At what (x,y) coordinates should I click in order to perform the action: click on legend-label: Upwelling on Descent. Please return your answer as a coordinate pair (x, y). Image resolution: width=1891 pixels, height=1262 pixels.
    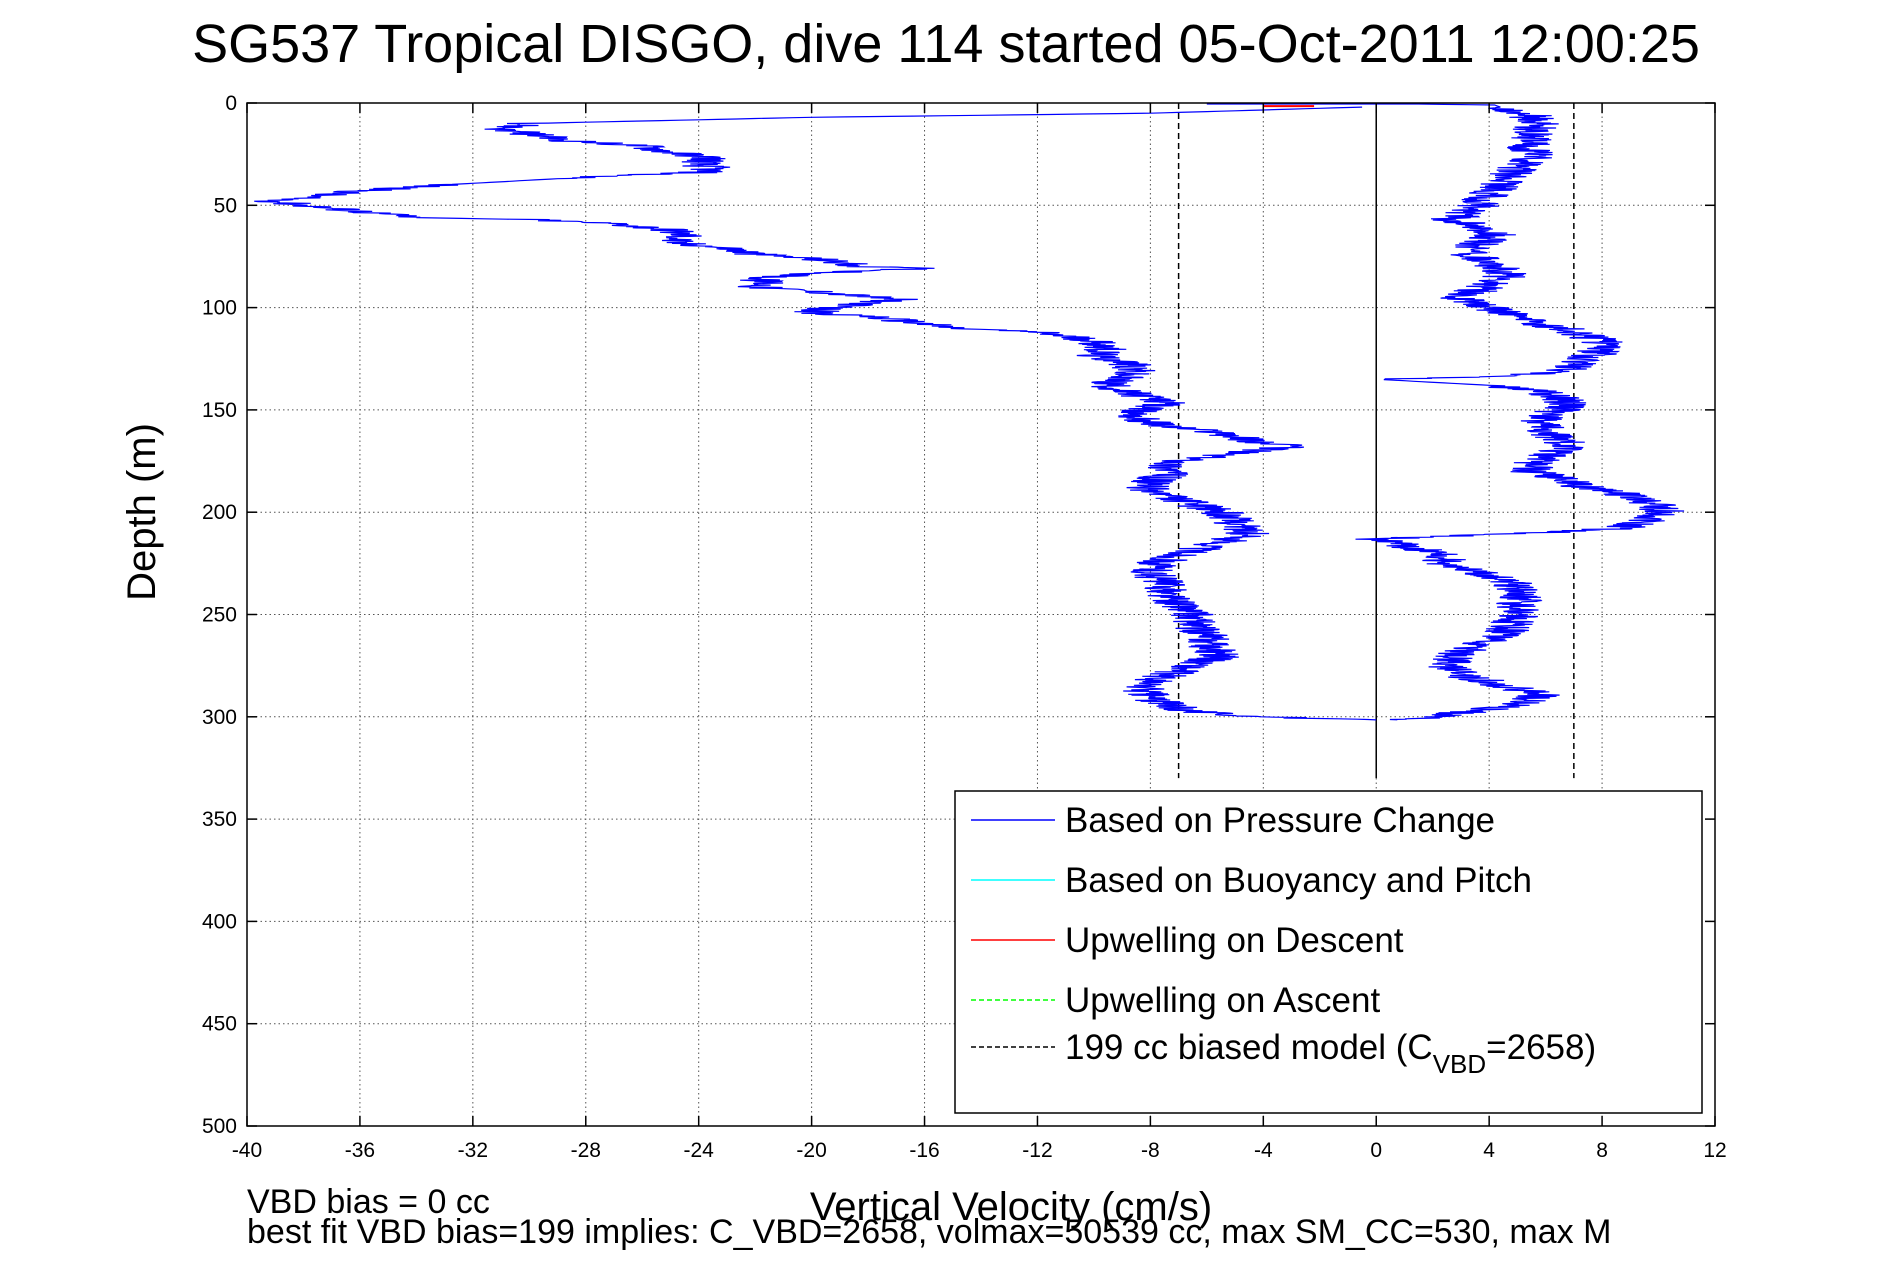
    Looking at the image, I should click on (1234, 940).